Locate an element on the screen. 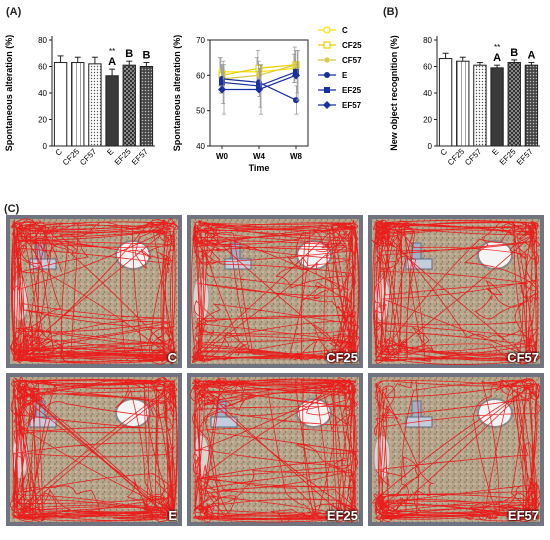  legend-label: CF57 is located at coordinates (352, 60).